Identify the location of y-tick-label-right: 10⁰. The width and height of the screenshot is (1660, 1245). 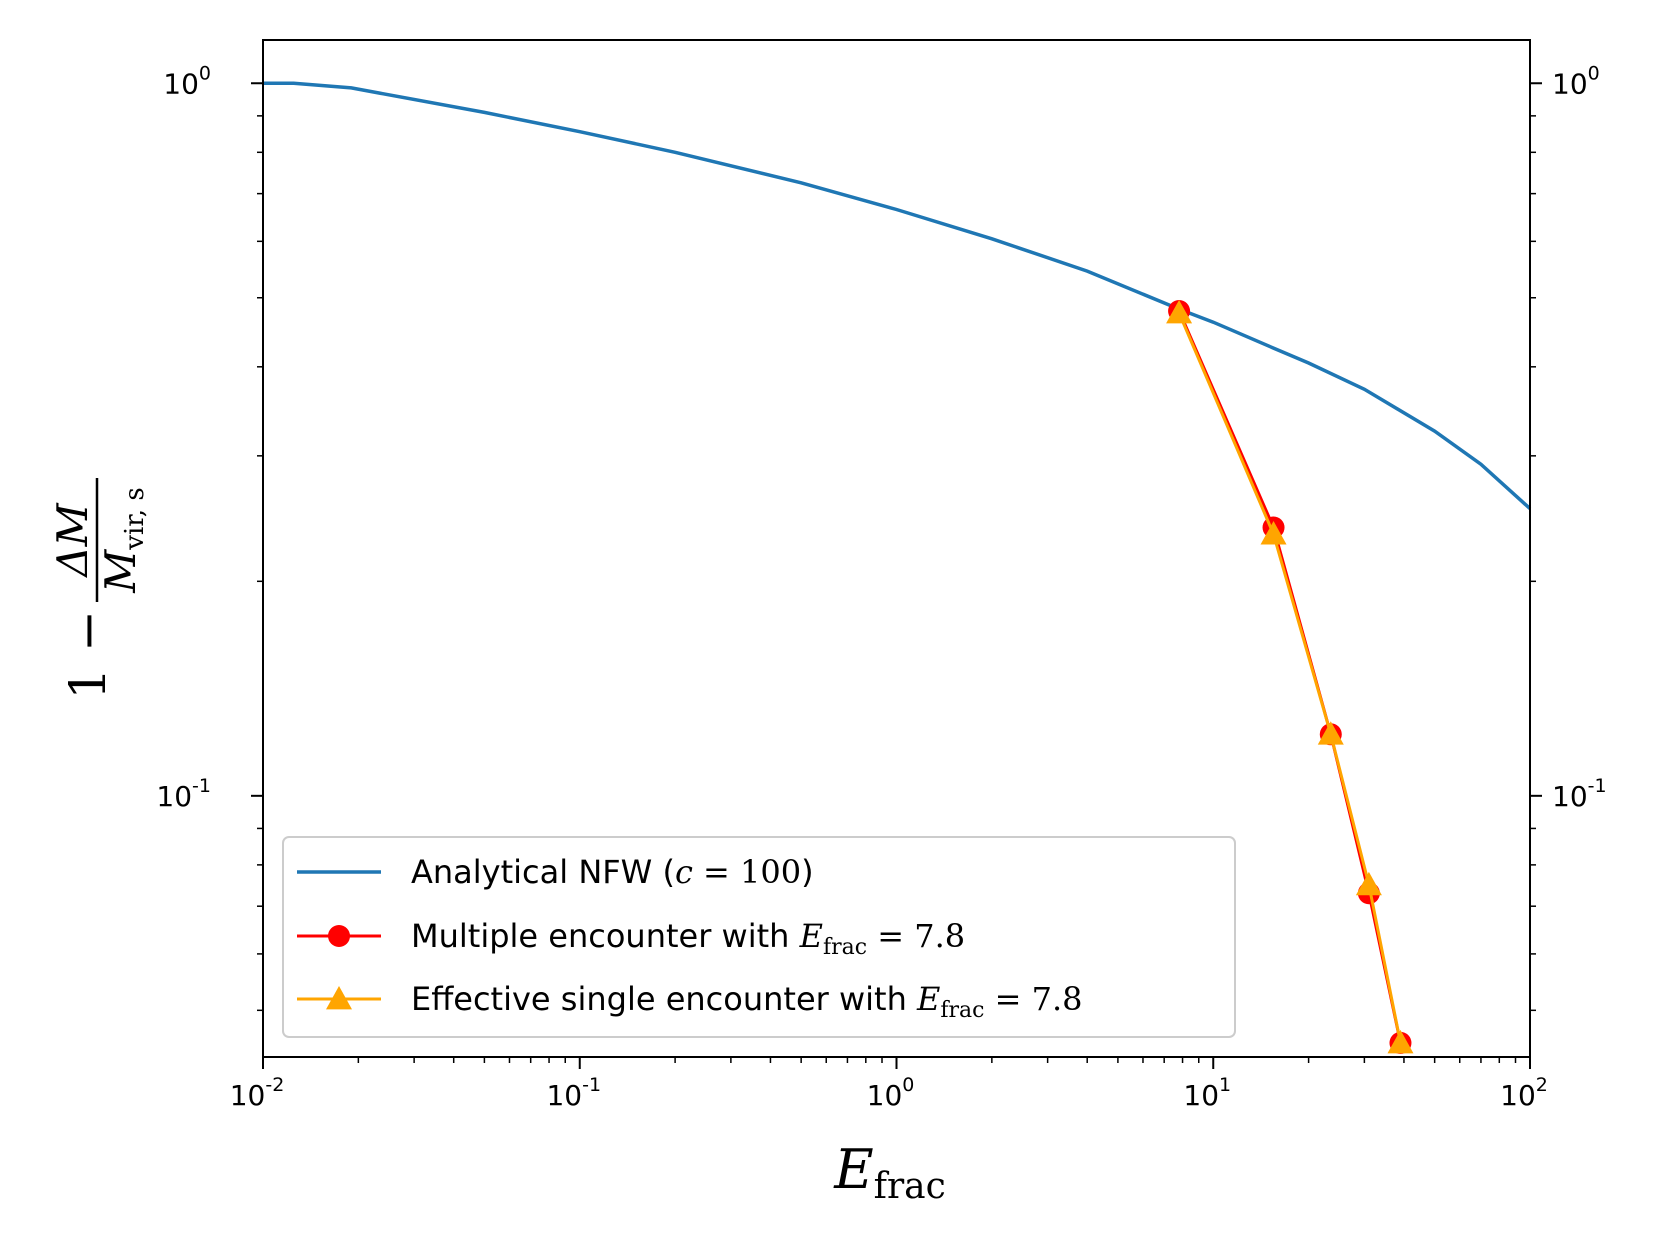
(1576, 81).